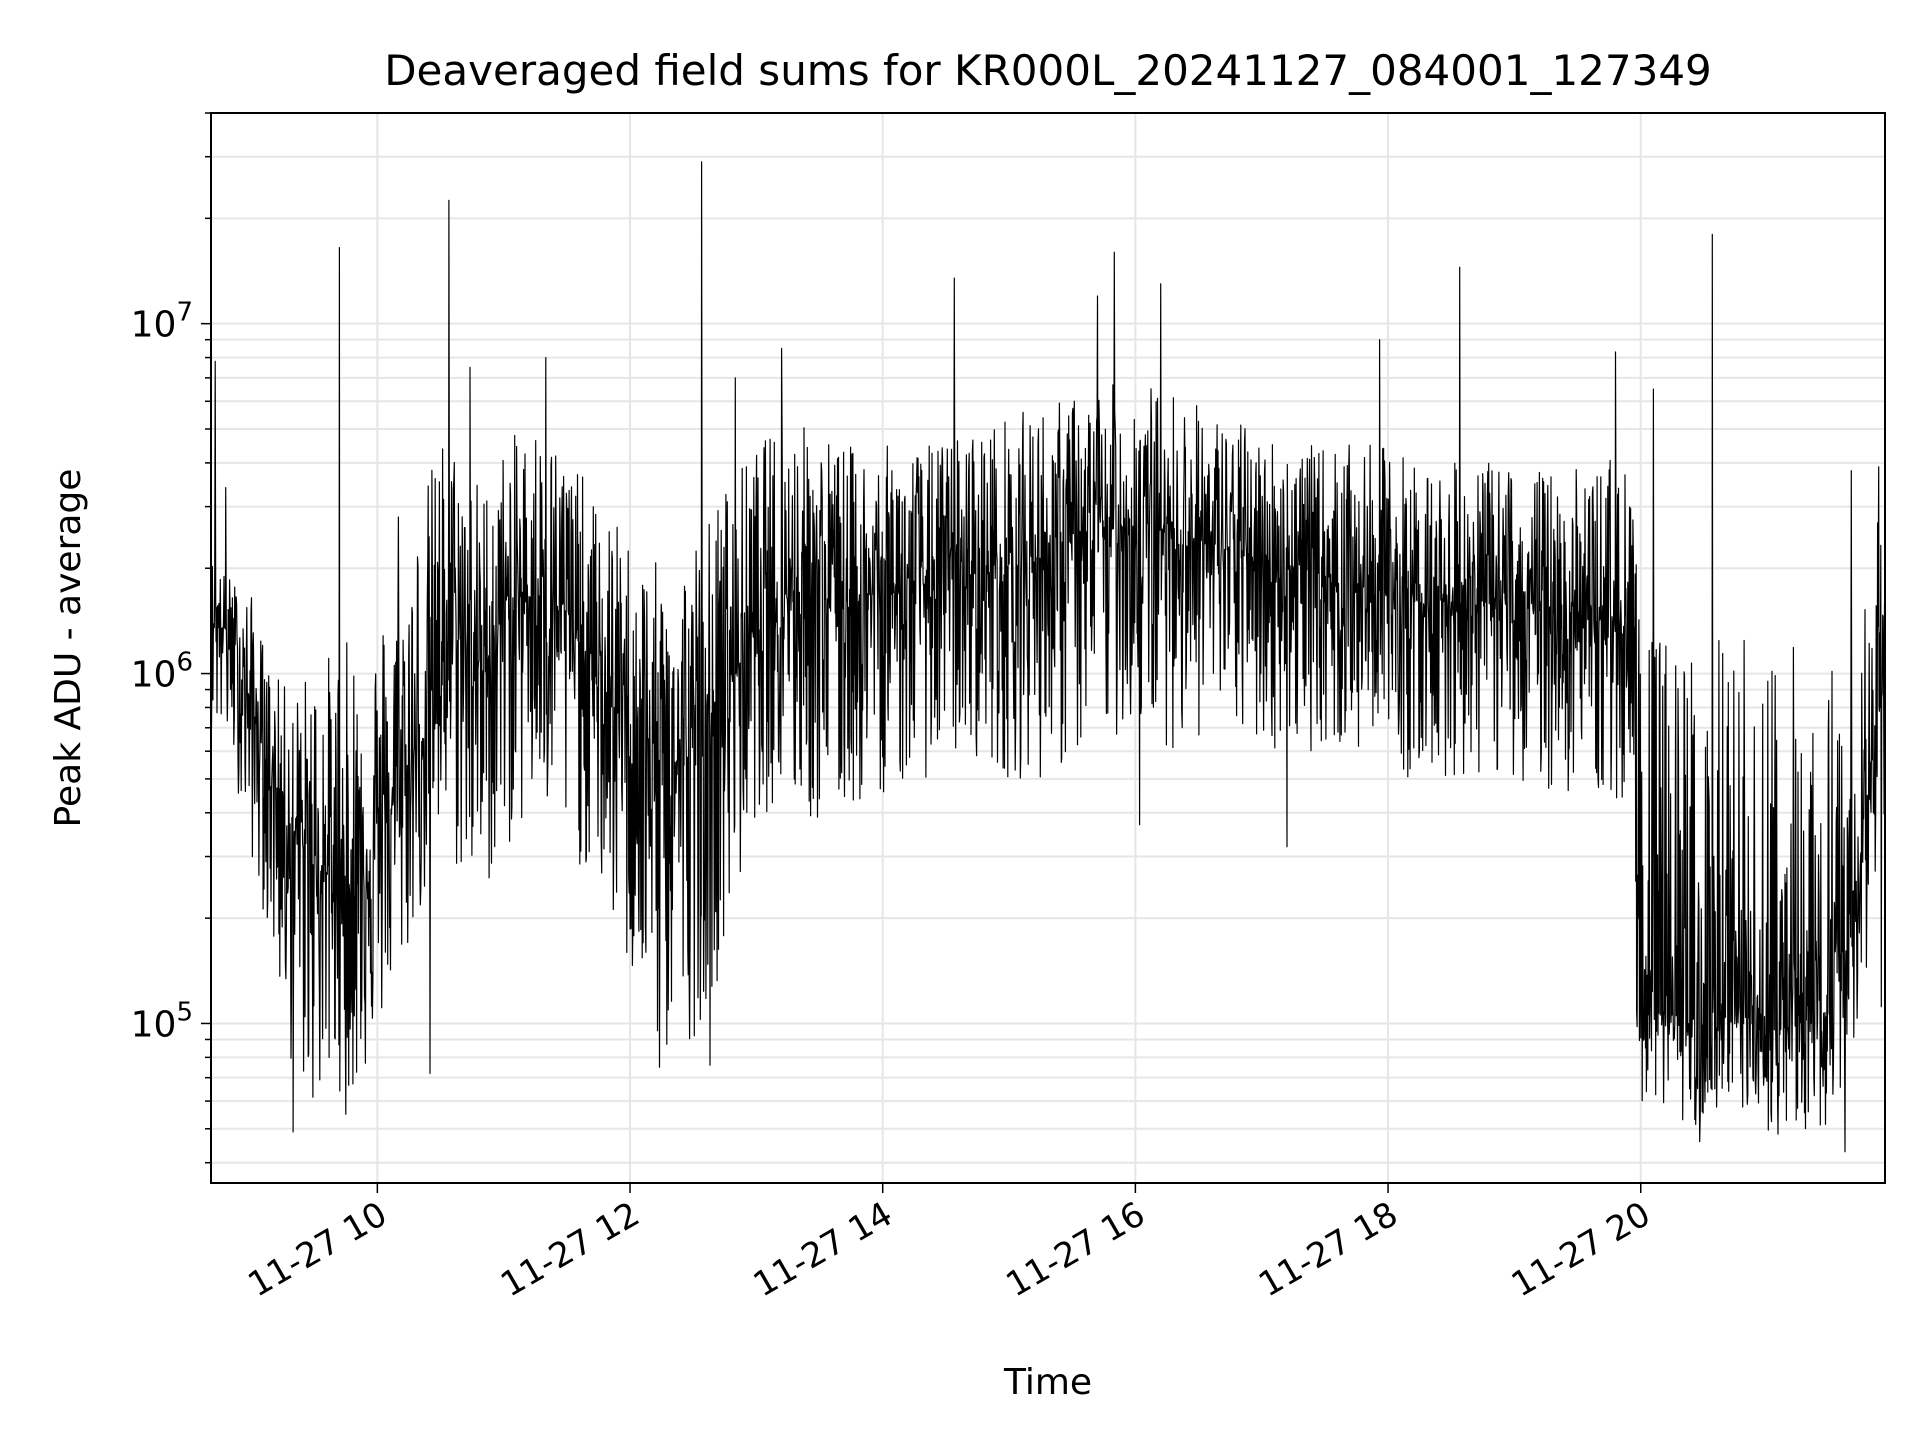 The height and width of the screenshot is (1440, 1920). What do you see at coordinates (162, 322) in the screenshot?
I see `y-tick-label: 10⁷` at bounding box center [162, 322].